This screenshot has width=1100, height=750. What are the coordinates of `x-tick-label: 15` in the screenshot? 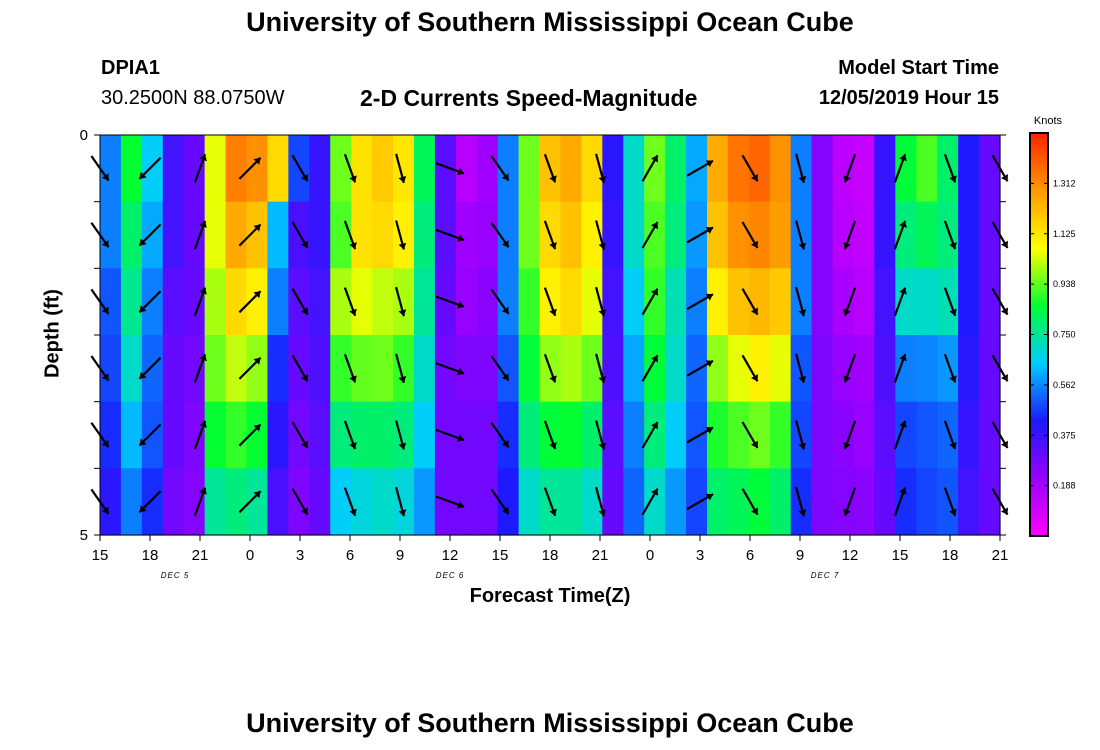 It's located at (100, 555).